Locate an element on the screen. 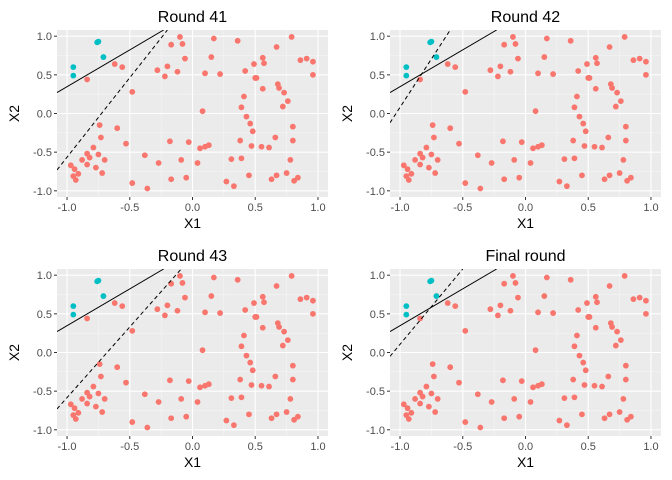  dashed-boundary-line is located at coordinates (119, 339).